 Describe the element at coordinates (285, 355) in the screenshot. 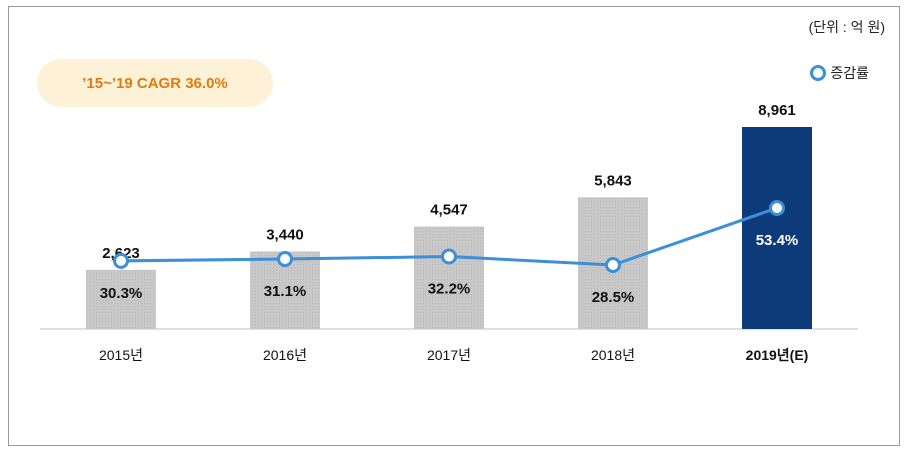

I see `x-tick-label: 2016년` at that location.